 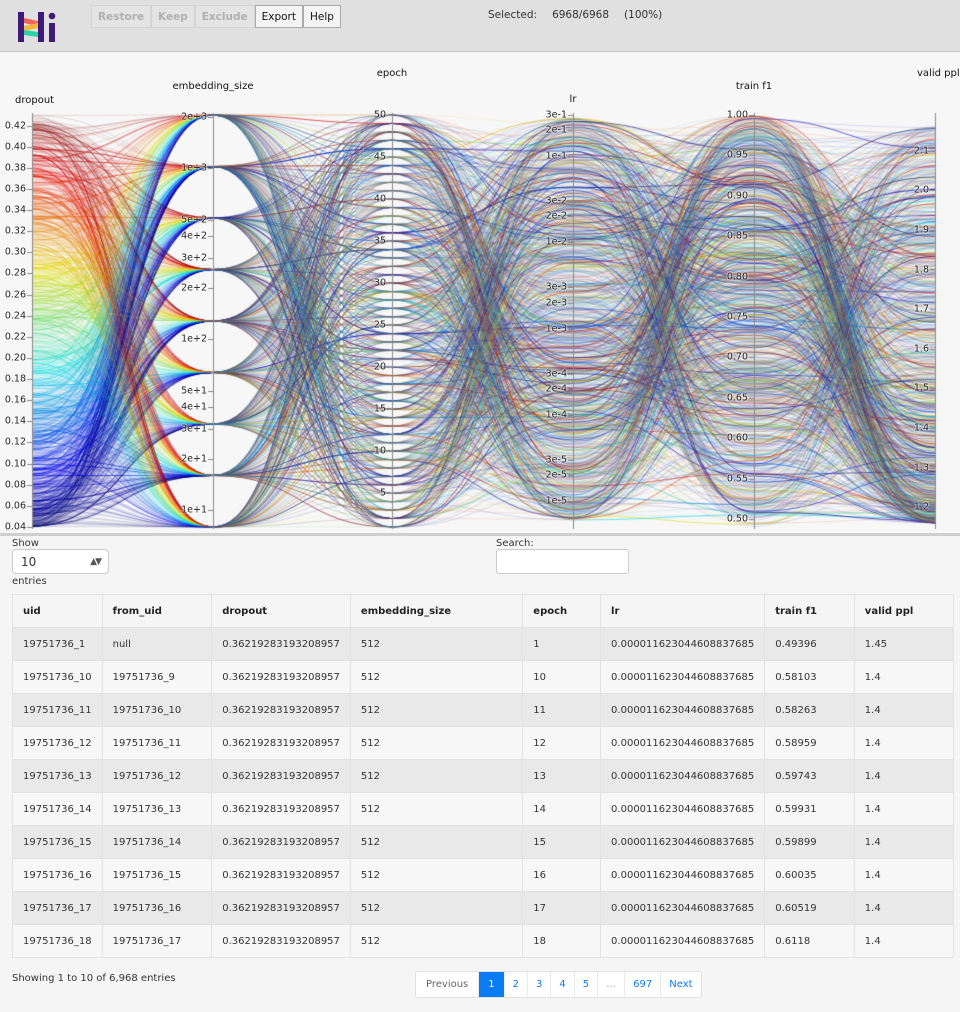 What do you see at coordinates (904, 611) in the screenshot?
I see `column-header-valid-ppl: valid ppl` at bounding box center [904, 611].